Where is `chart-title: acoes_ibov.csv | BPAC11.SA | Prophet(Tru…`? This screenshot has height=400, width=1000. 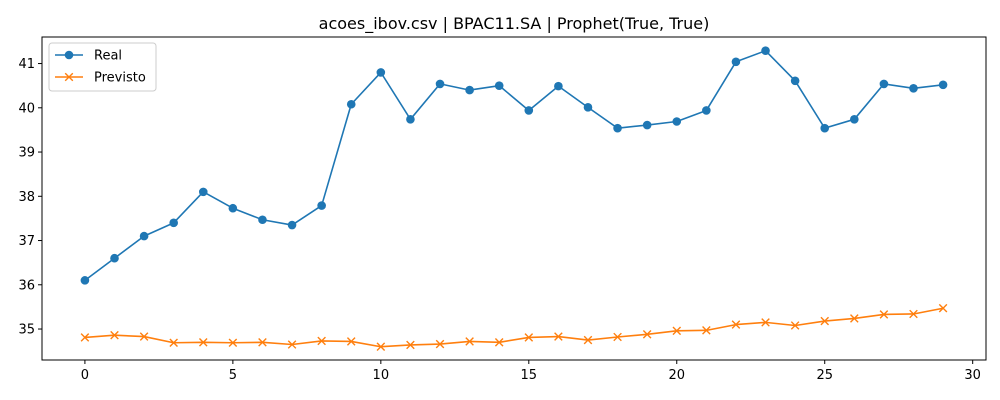 chart-title: acoes_ibov.csv | BPAC11.SA | Prophet(Tru… is located at coordinates (514, 24).